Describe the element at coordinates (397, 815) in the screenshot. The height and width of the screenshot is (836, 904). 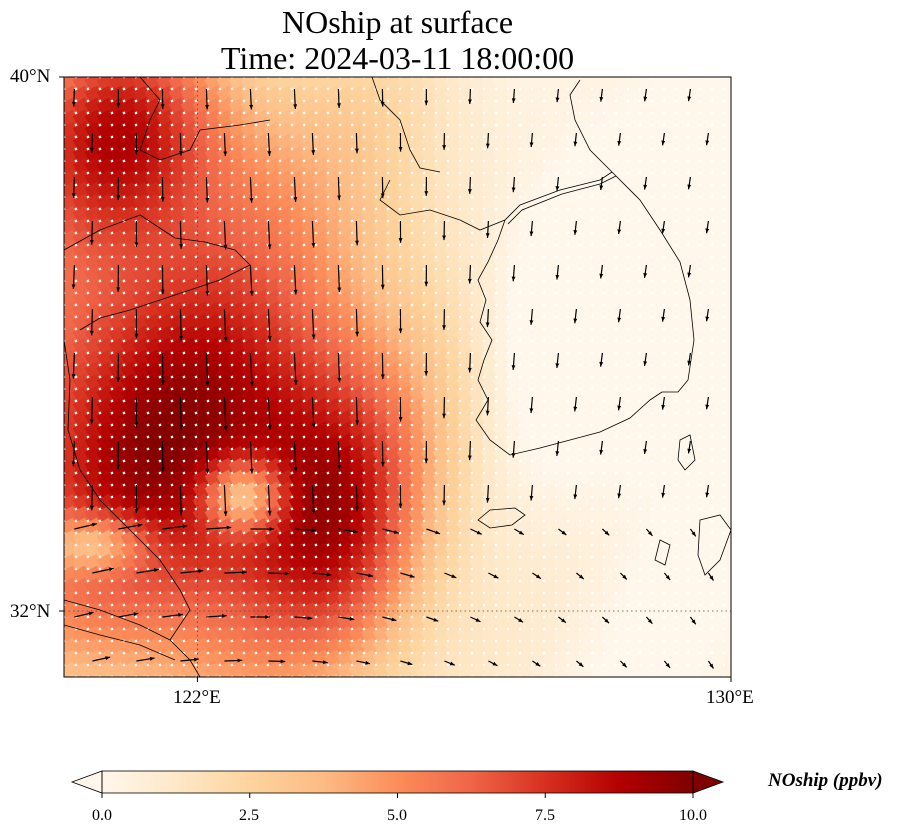
I see `colorbar-tick-label: 5.0` at that location.